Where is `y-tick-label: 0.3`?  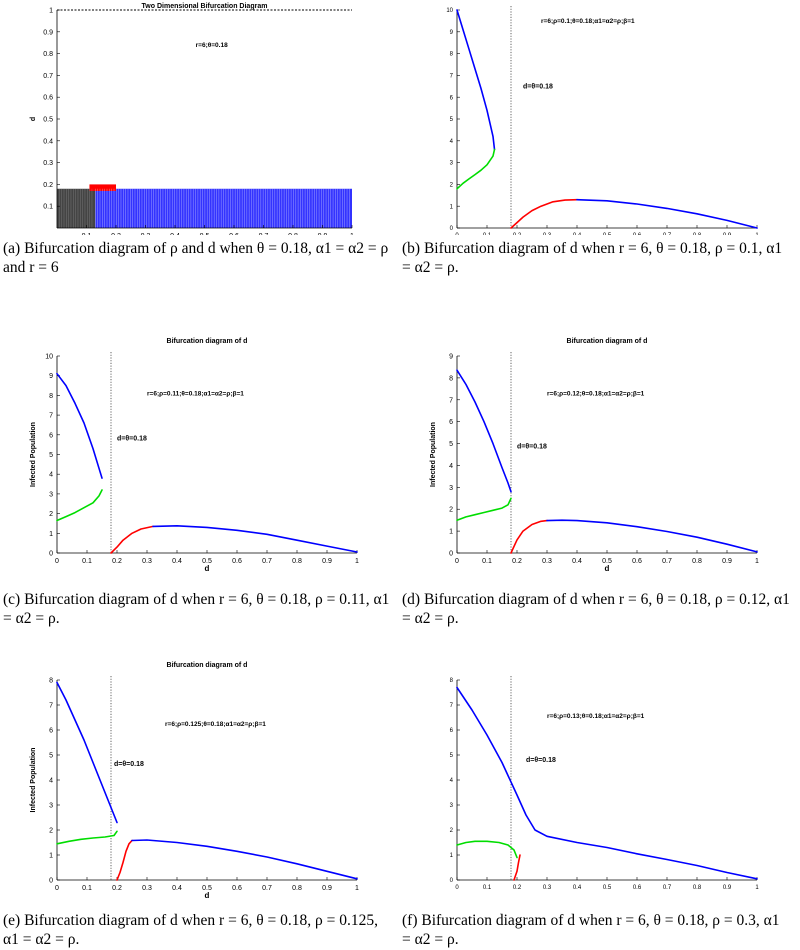
y-tick-label: 0.3 is located at coordinates (48, 163).